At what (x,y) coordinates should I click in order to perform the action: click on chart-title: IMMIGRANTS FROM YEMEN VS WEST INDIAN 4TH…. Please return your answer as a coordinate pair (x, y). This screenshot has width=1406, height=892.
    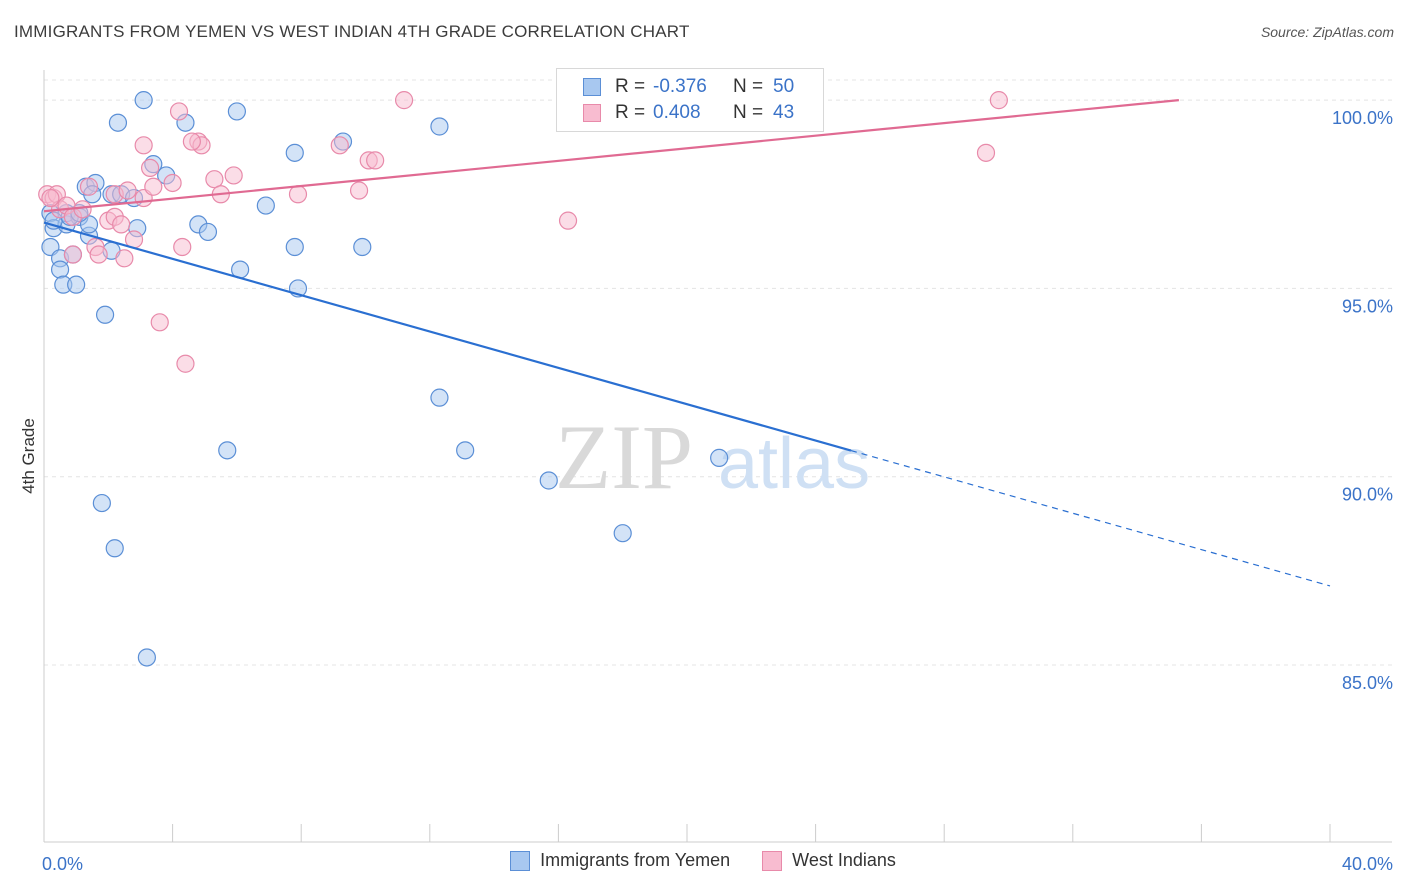
    Looking at the image, I should click on (352, 31).